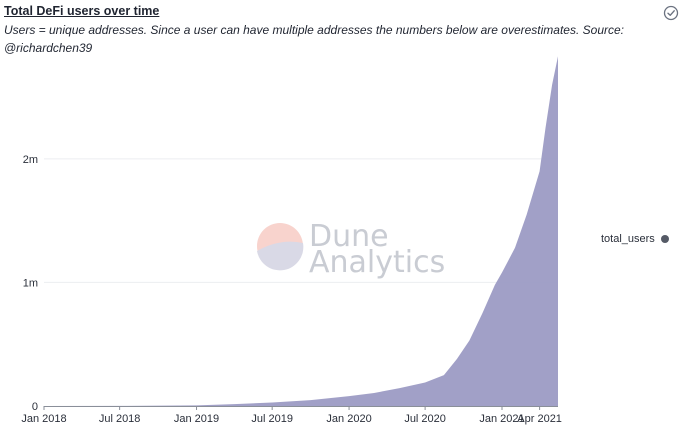  I want to click on x-tick-label: Jan 2020, so click(348, 419).